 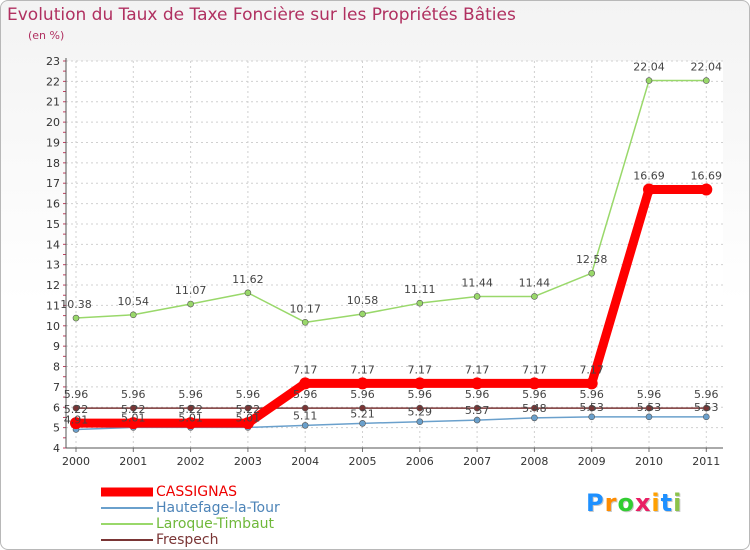 I want to click on data-label-hautefage-la-tour: 5.29, so click(x=420, y=412).